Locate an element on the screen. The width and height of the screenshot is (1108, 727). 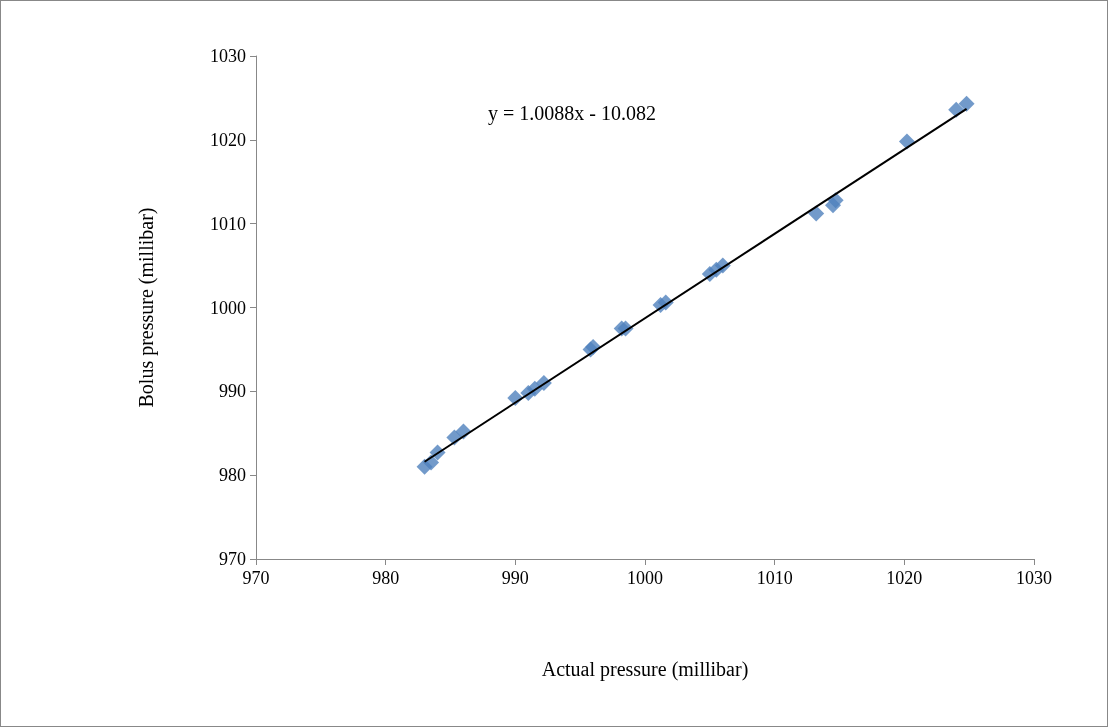
y-tick-label: 1010 is located at coordinates (228, 223).